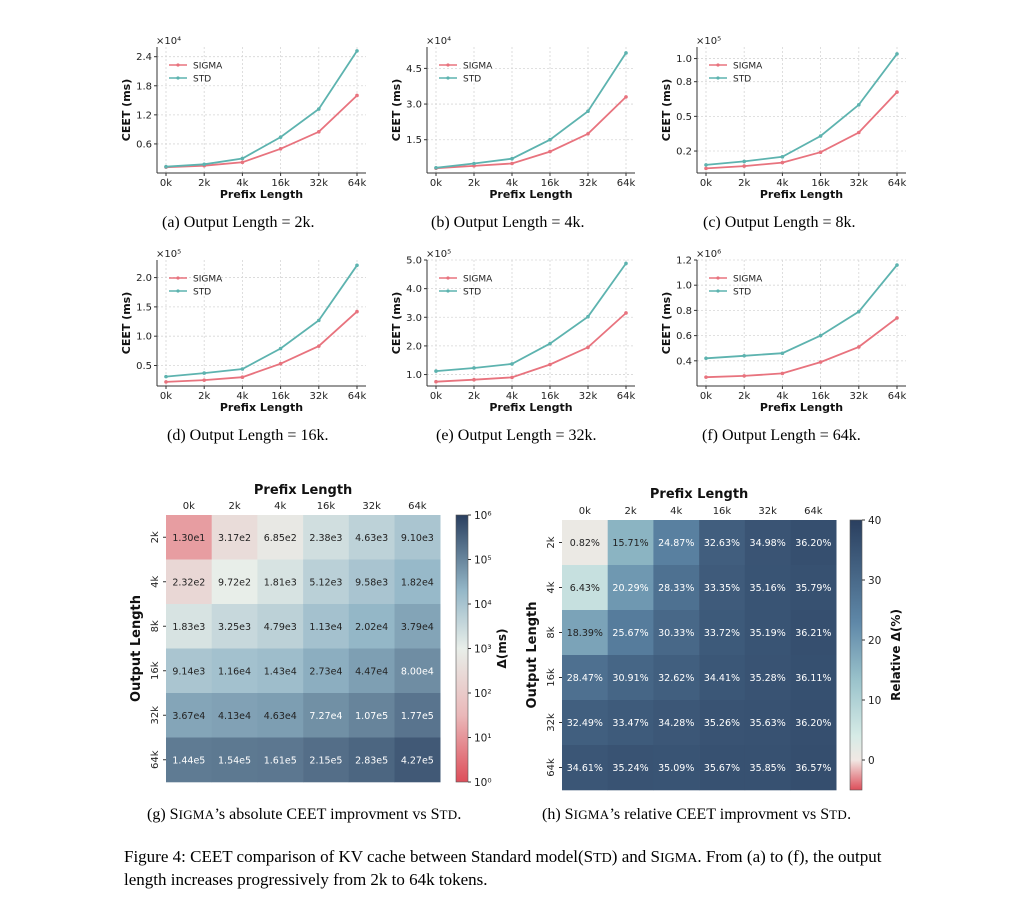 Image resolution: width=1024 pixels, height=909 pixels. What do you see at coordinates (325, 760) in the screenshot?
I see `heatmap-cell-label-g: 2.15e5` at bounding box center [325, 760].